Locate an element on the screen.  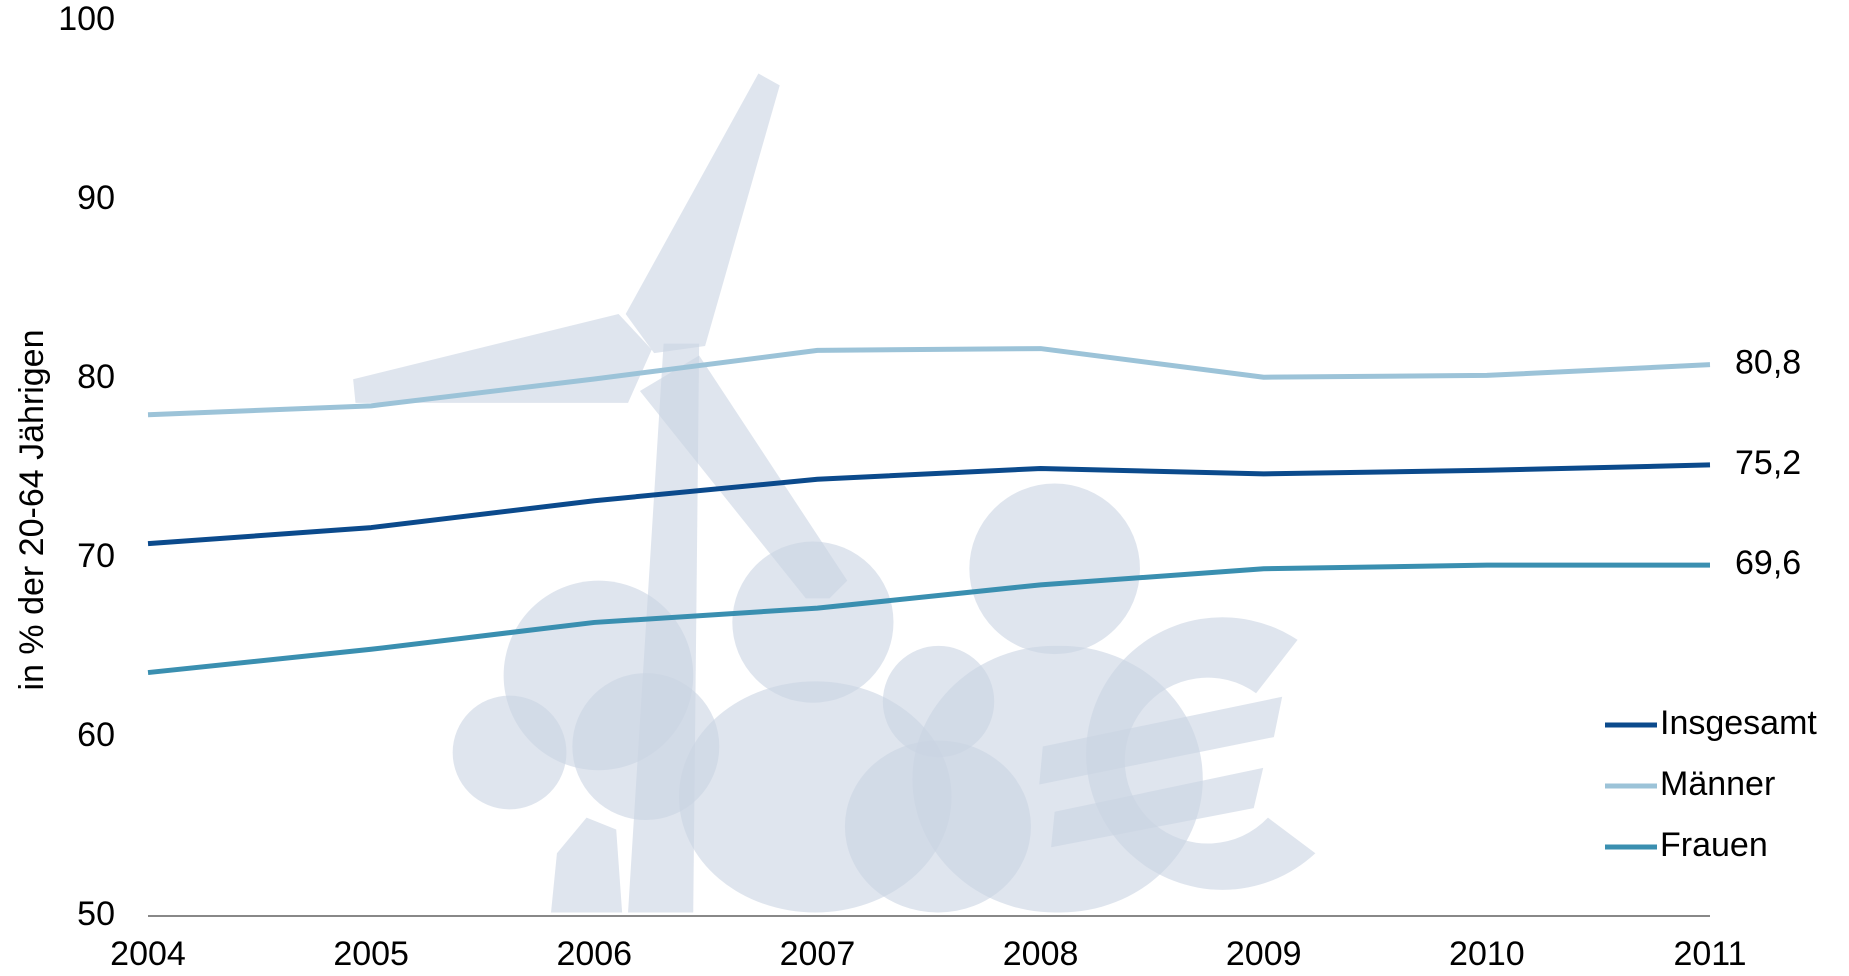
x-tick-label: 2008 is located at coordinates (1041, 954).